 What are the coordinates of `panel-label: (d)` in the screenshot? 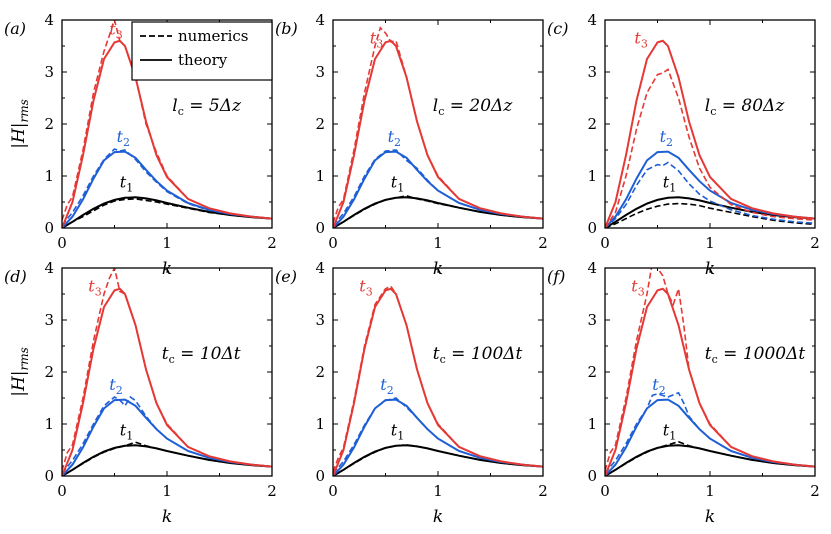 It's located at (15, 276).